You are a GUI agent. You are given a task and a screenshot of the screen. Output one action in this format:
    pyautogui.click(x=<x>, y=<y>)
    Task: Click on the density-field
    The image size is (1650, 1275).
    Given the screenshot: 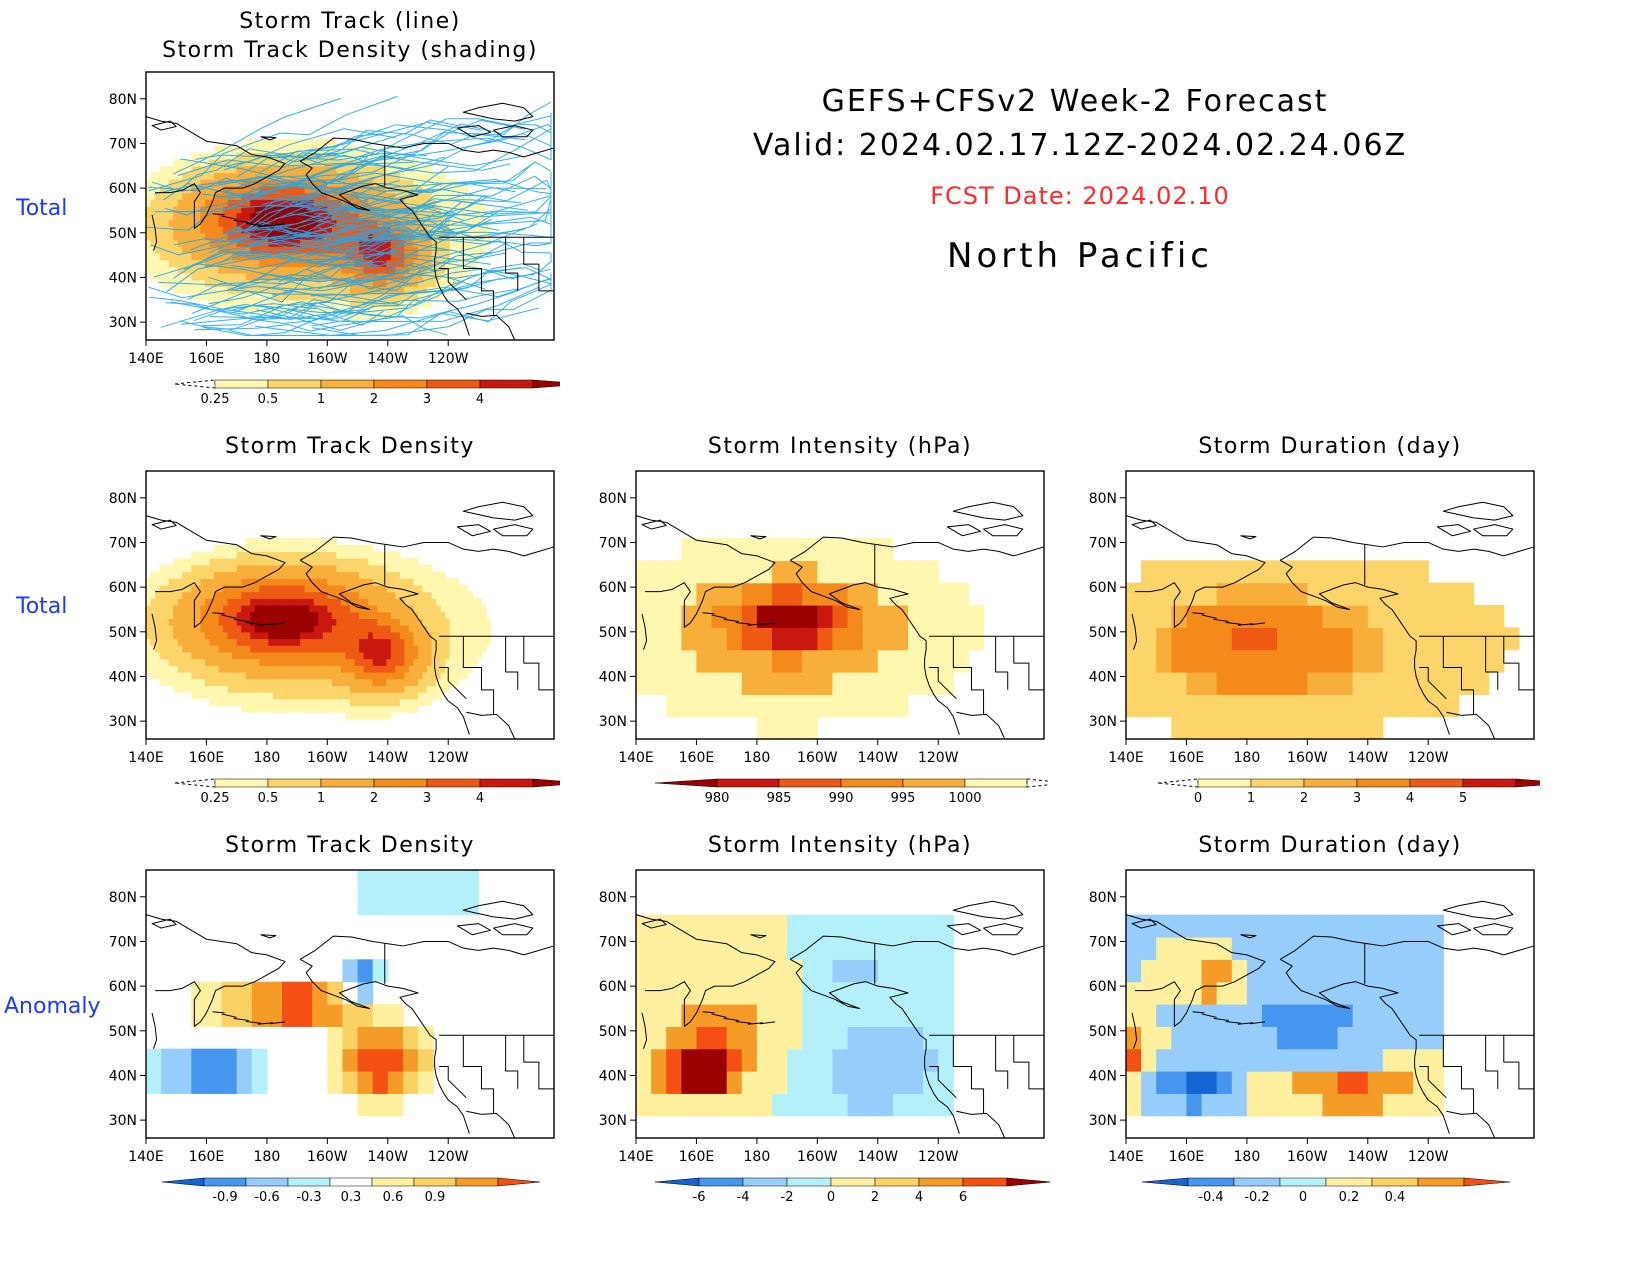 What is the action you would take?
    pyautogui.click(x=319, y=629)
    